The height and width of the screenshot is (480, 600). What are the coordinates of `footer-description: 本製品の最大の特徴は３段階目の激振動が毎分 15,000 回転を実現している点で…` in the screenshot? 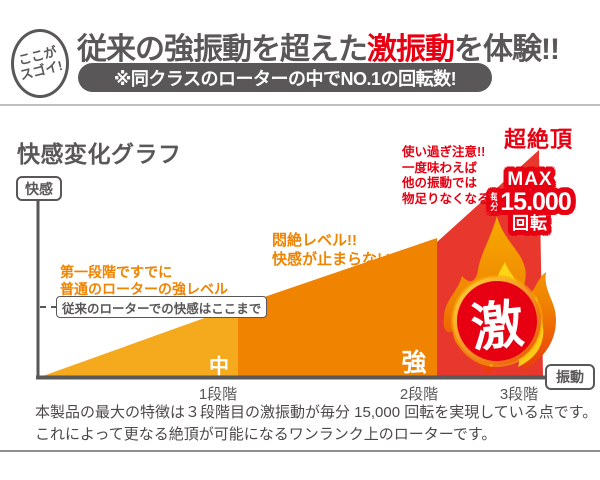 It's located at (316, 423).